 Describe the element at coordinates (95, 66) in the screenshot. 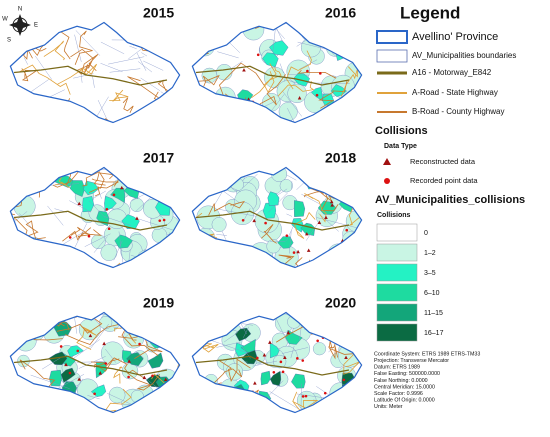

I see `map-panel: 2015` at that location.